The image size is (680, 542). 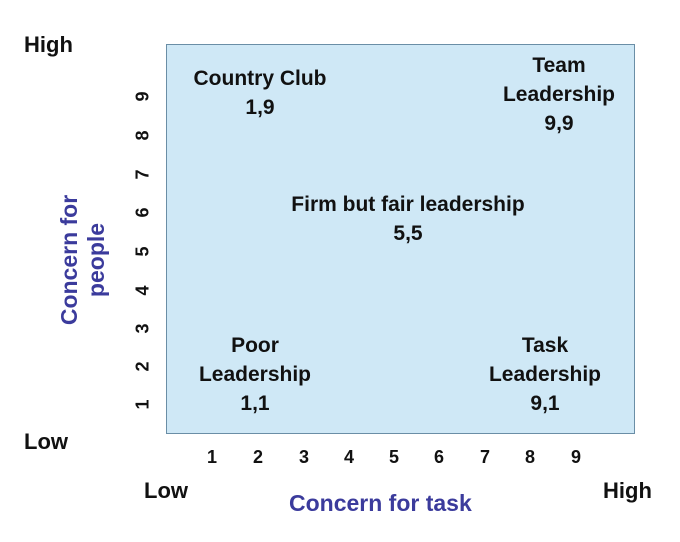 I want to click on team-title-line1: Team, so click(x=559, y=65).